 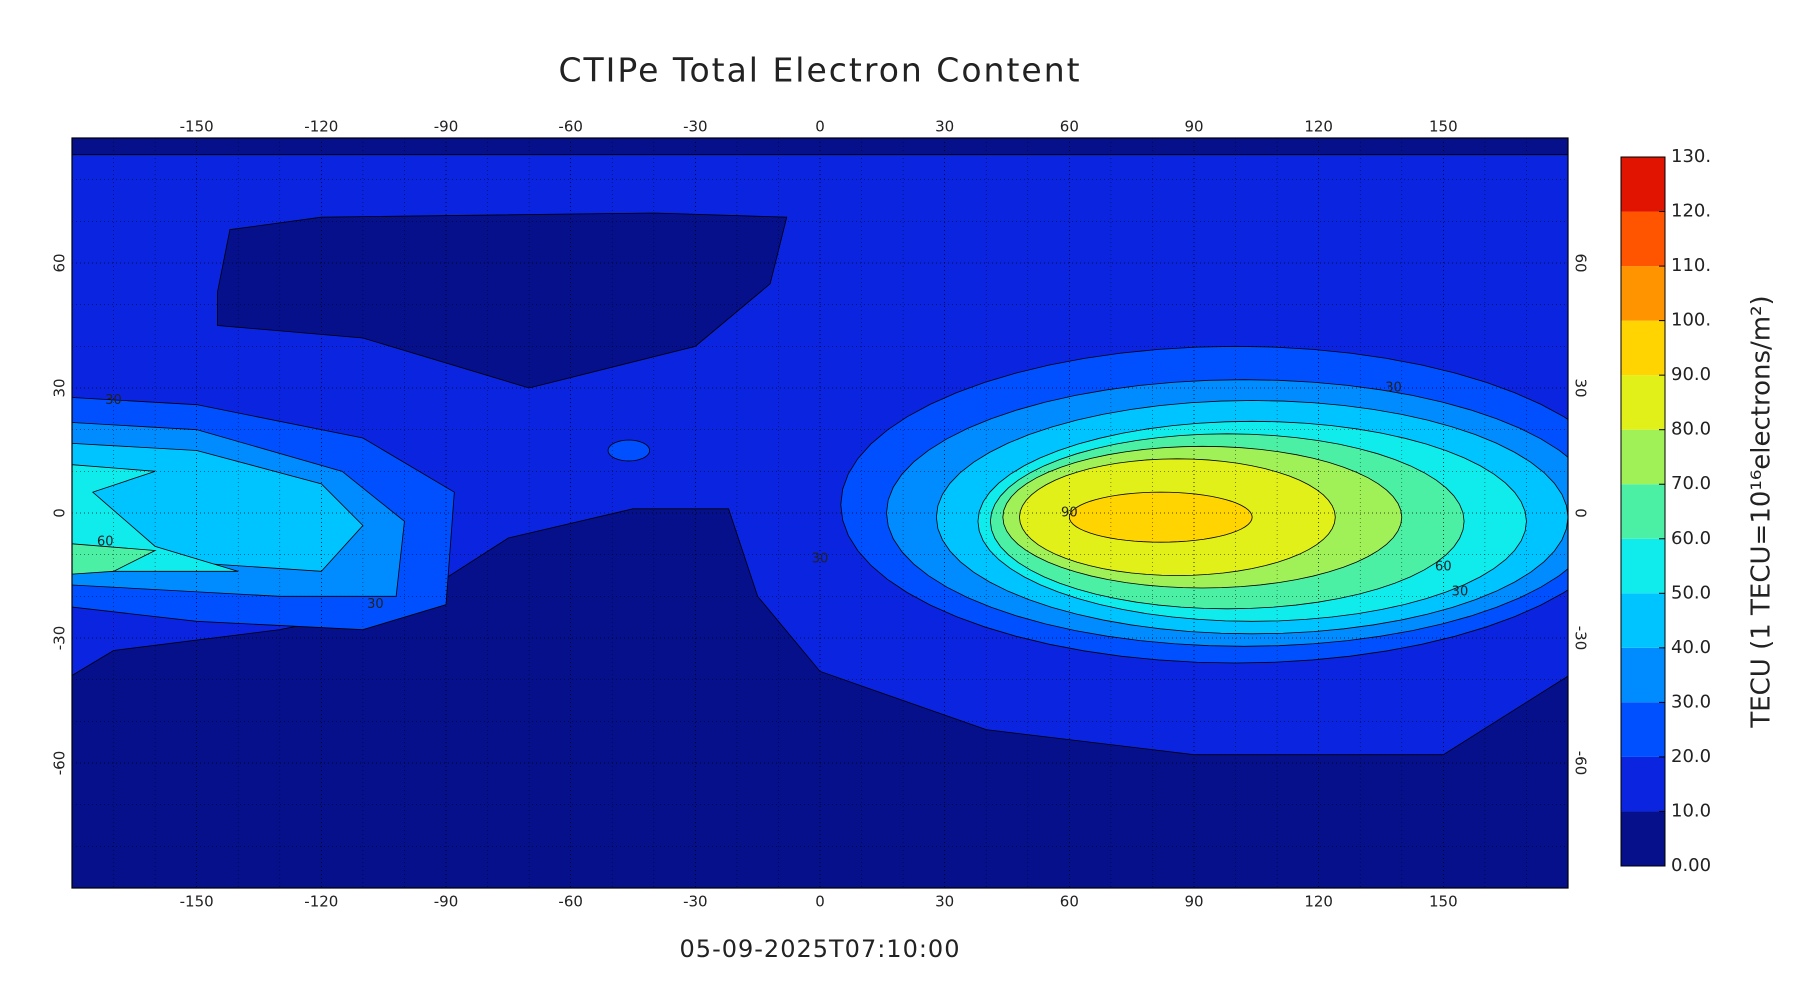 What do you see at coordinates (1691, 756) in the screenshot?
I see `colorbar-tick-label: 20.0` at bounding box center [1691, 756].